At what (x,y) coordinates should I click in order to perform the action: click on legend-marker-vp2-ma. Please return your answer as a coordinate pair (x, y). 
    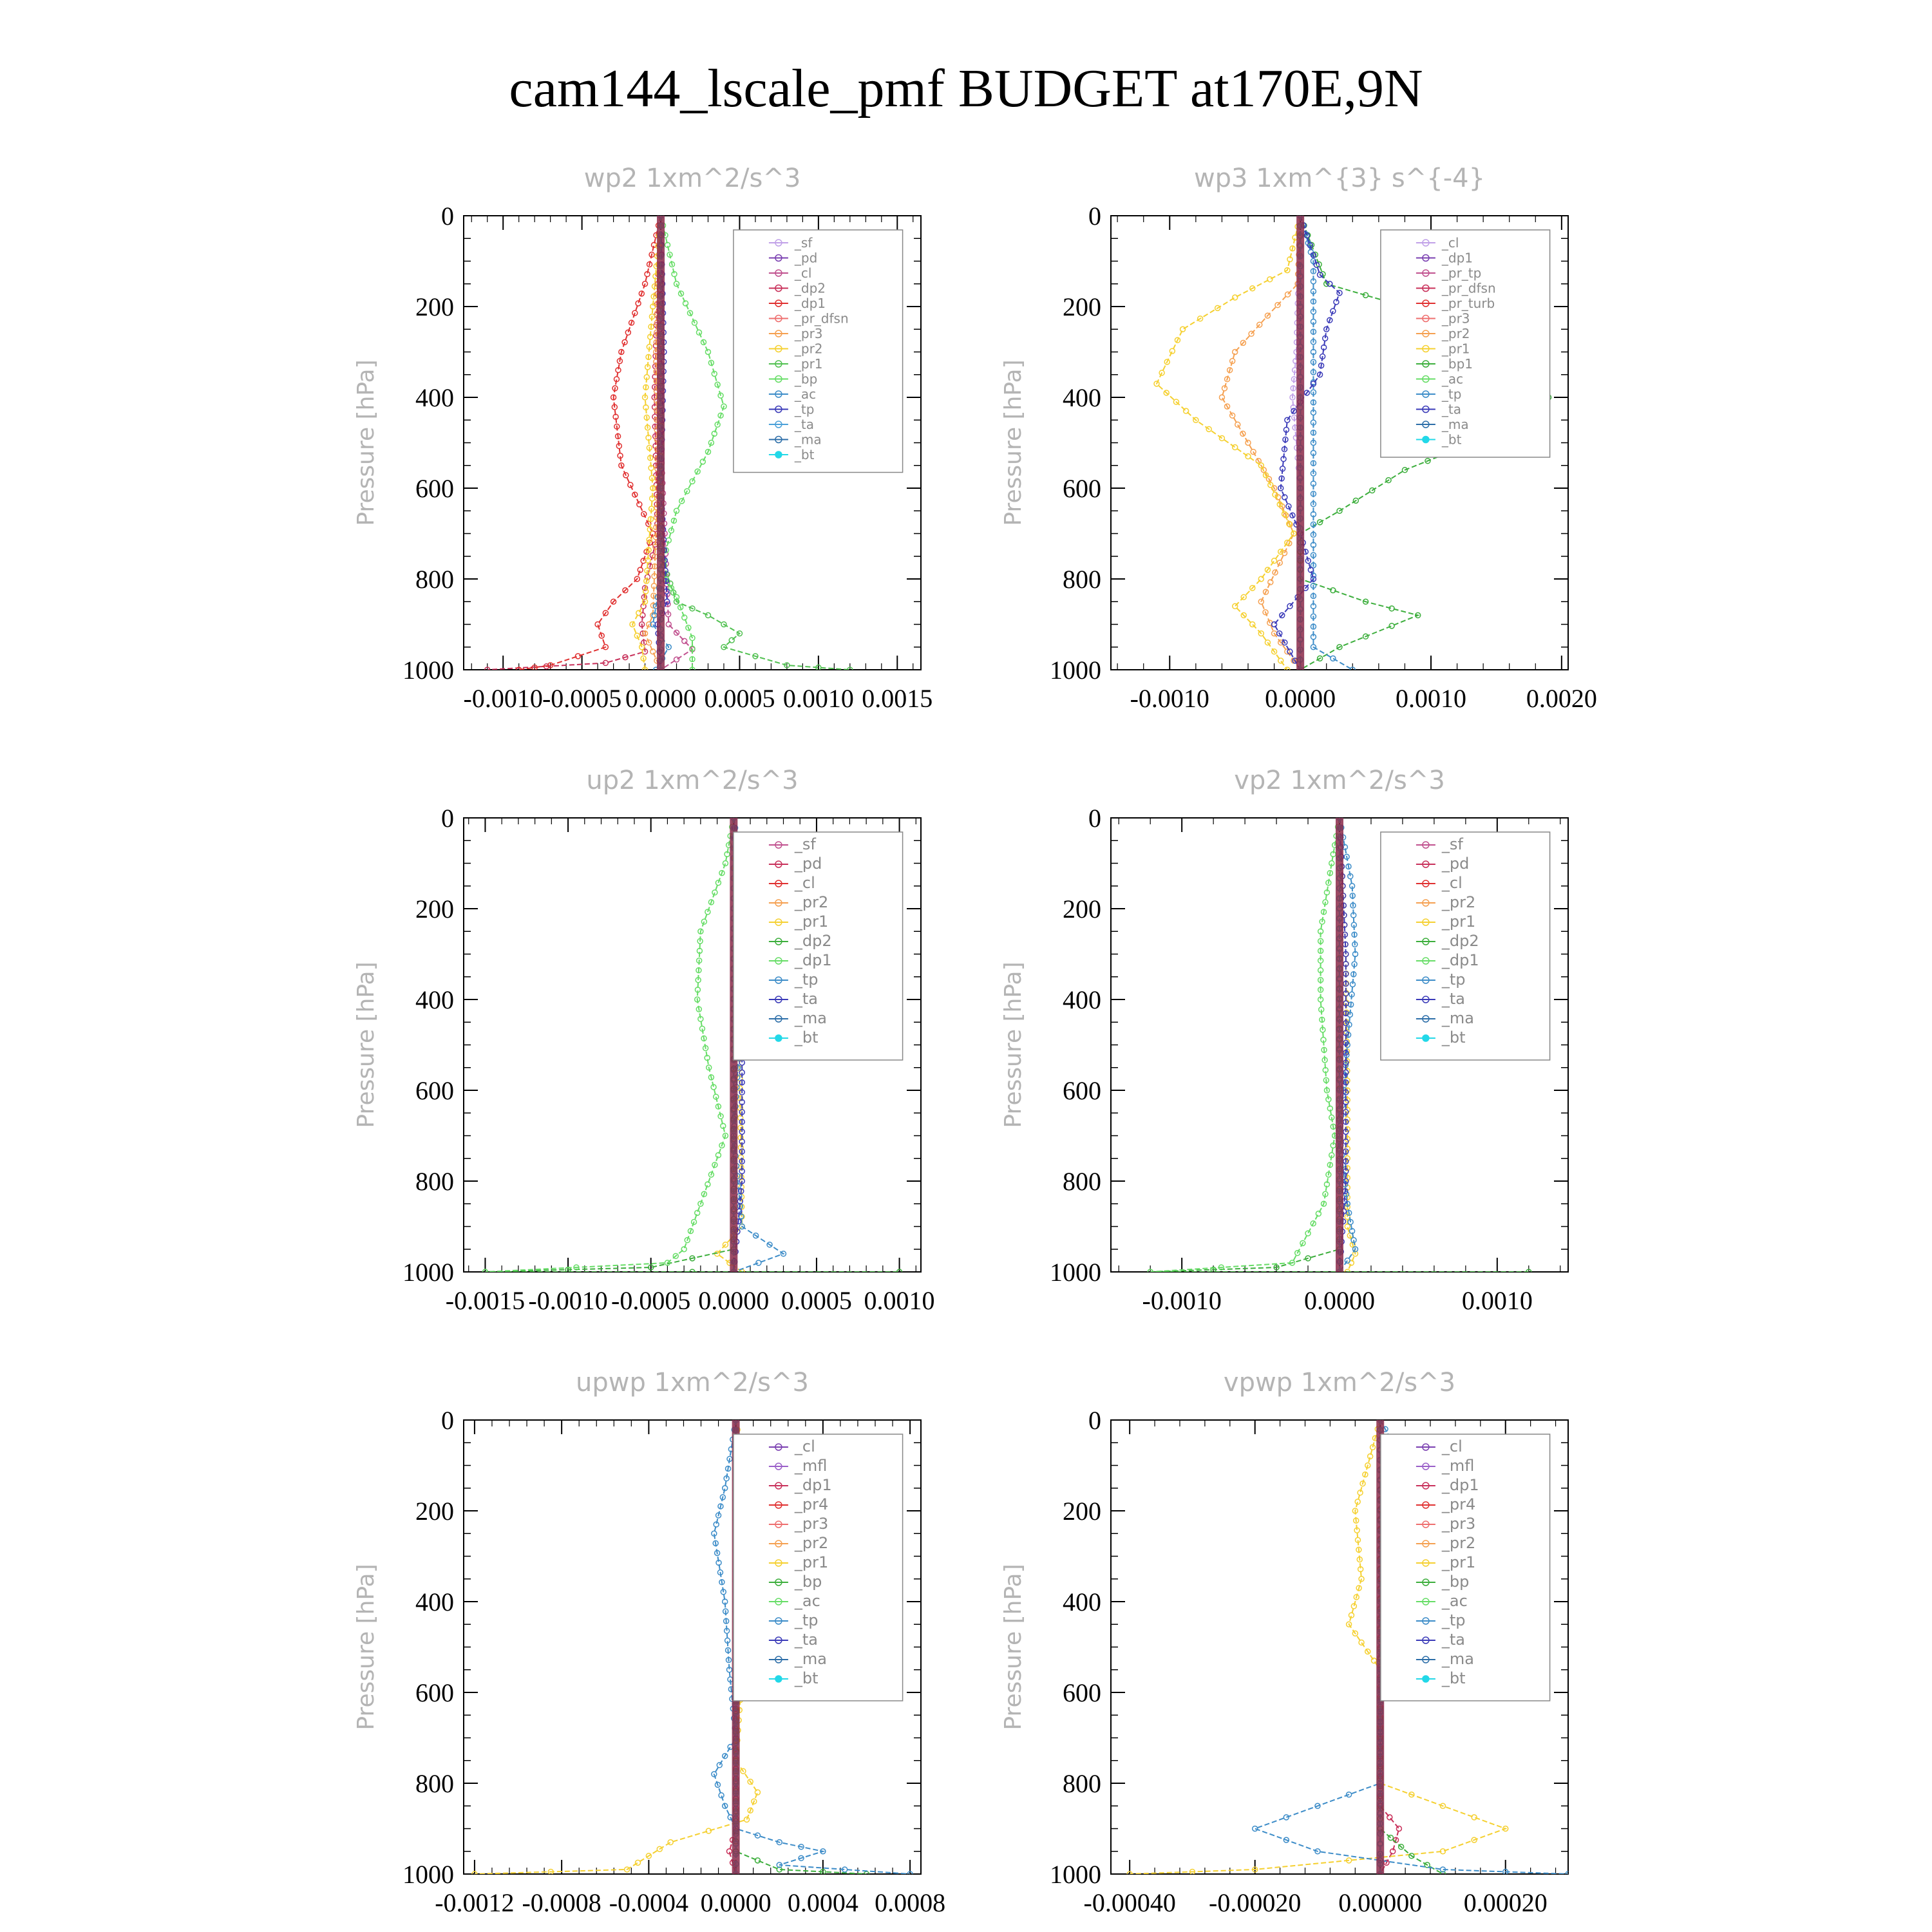
    Looking at the image, I should click on (1426, 1019).